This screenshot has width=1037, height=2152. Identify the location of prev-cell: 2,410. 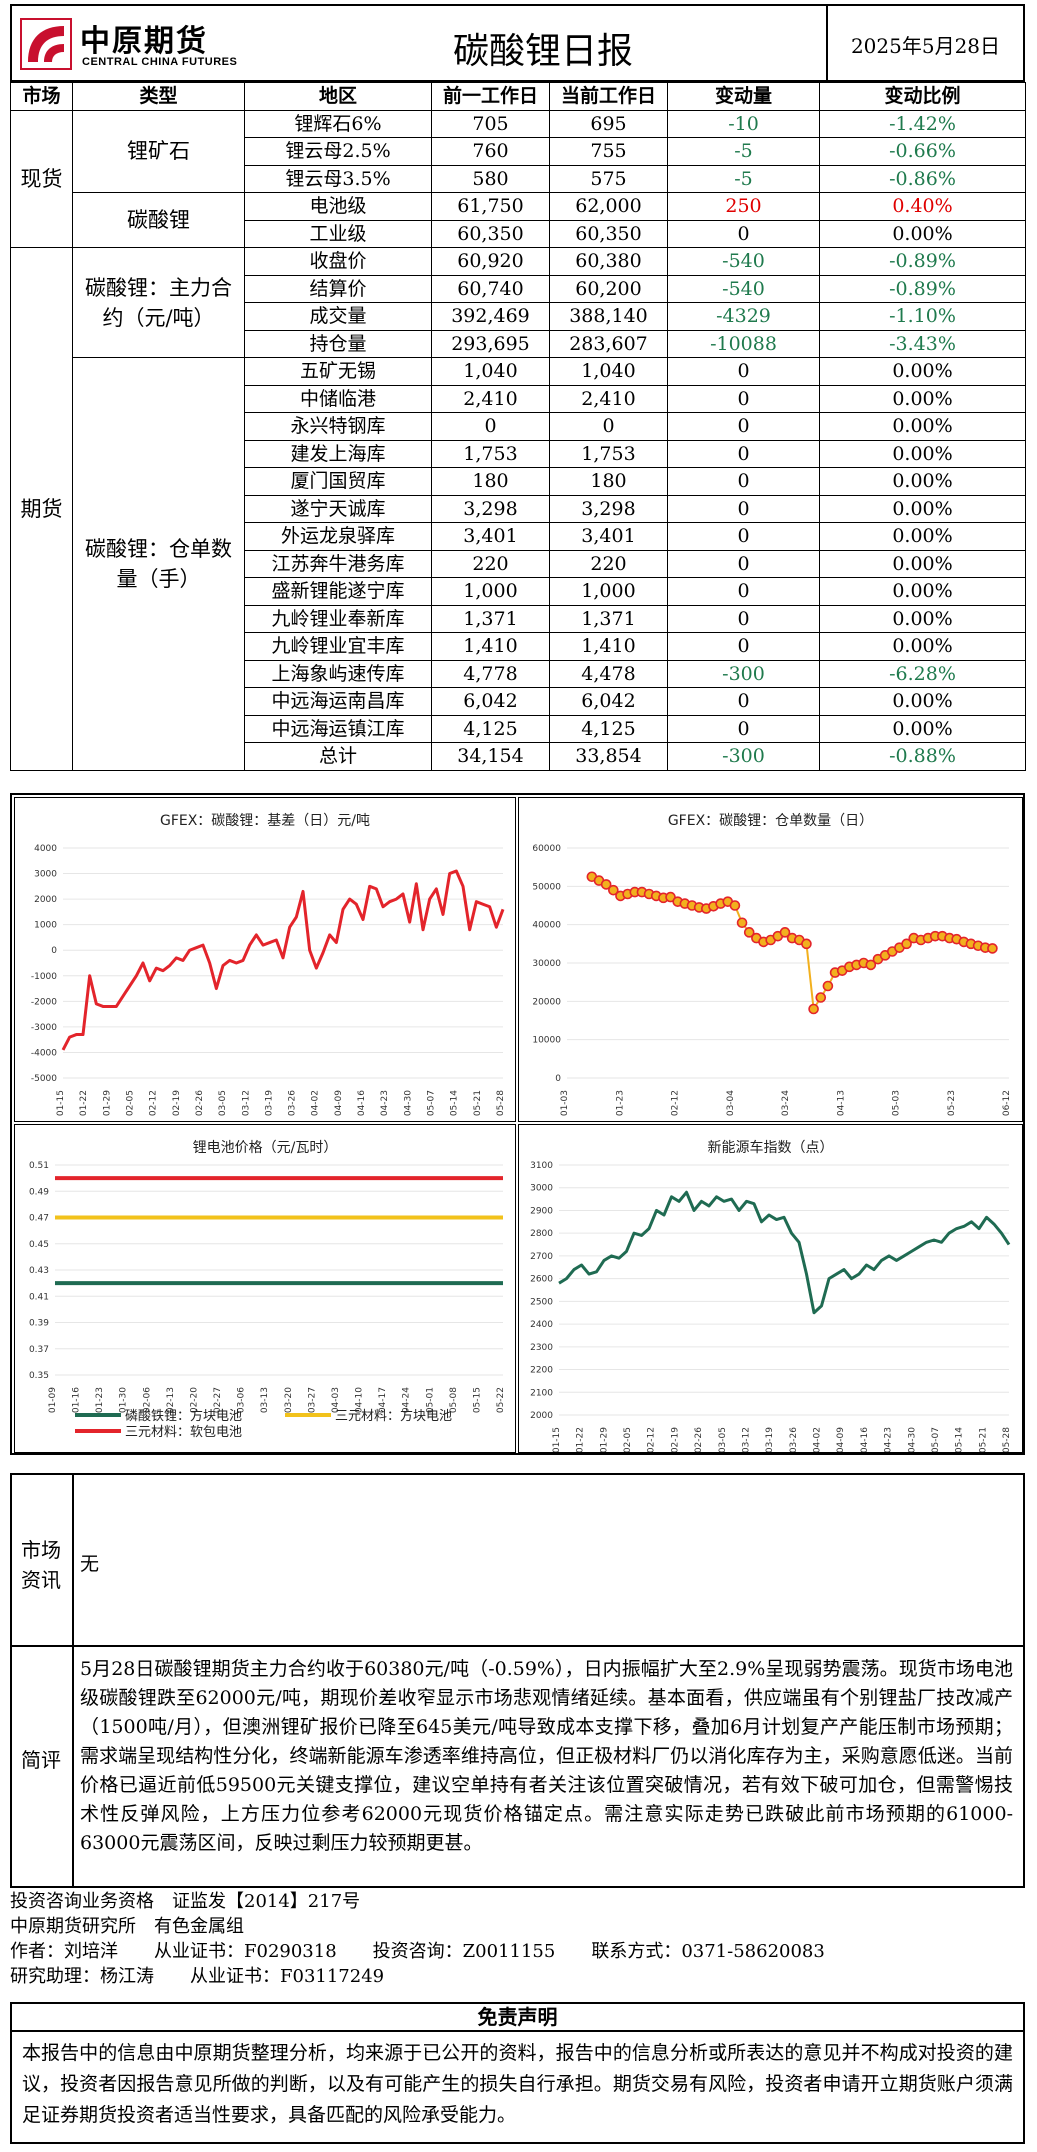
(490, 398).